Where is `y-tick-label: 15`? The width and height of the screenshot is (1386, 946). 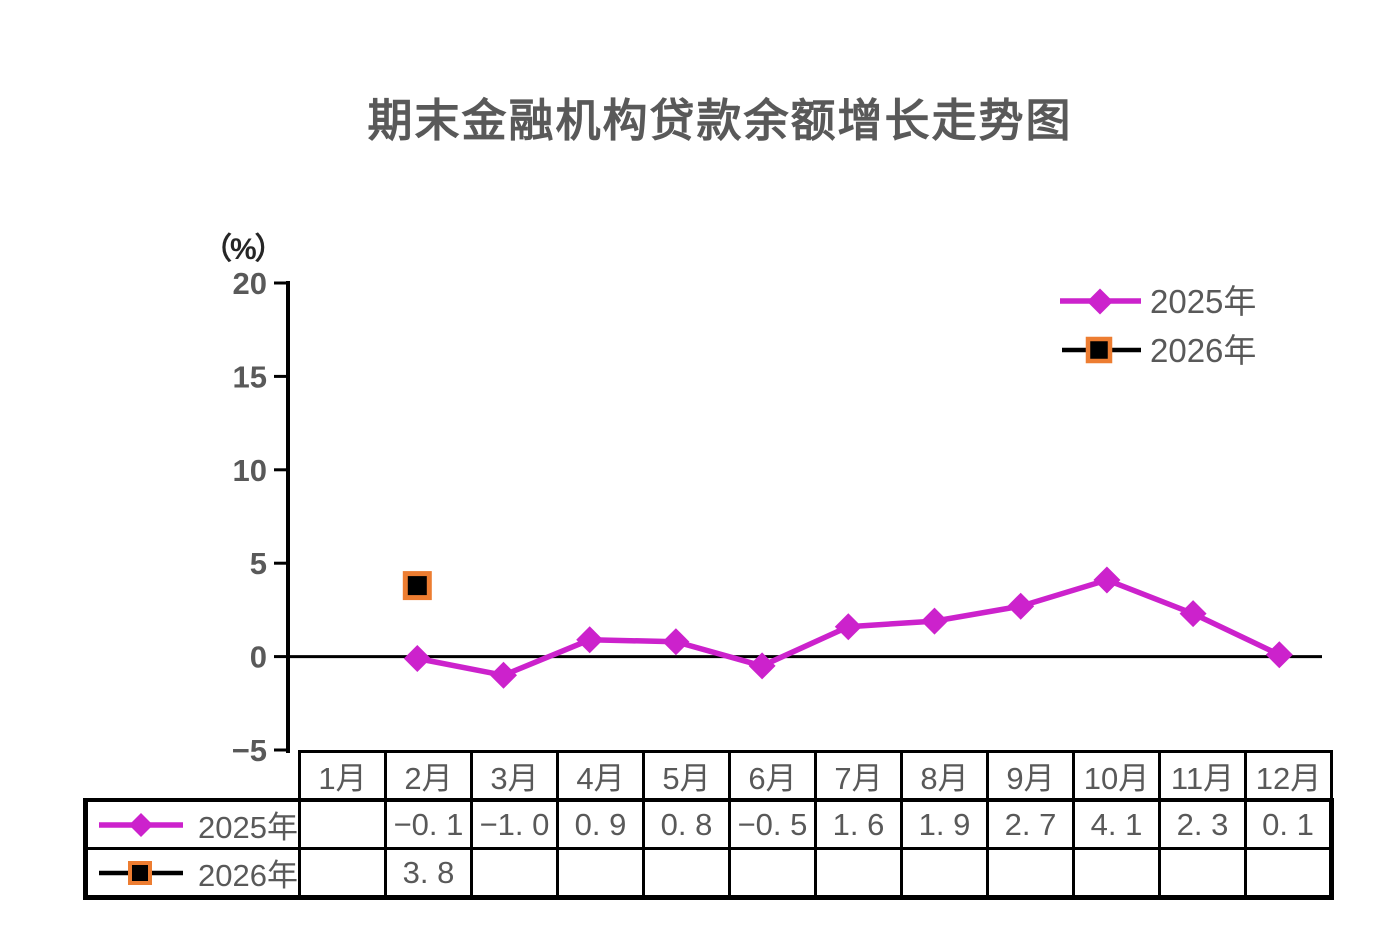 y-tick-label: 15 is located at coordinates (250, 376).